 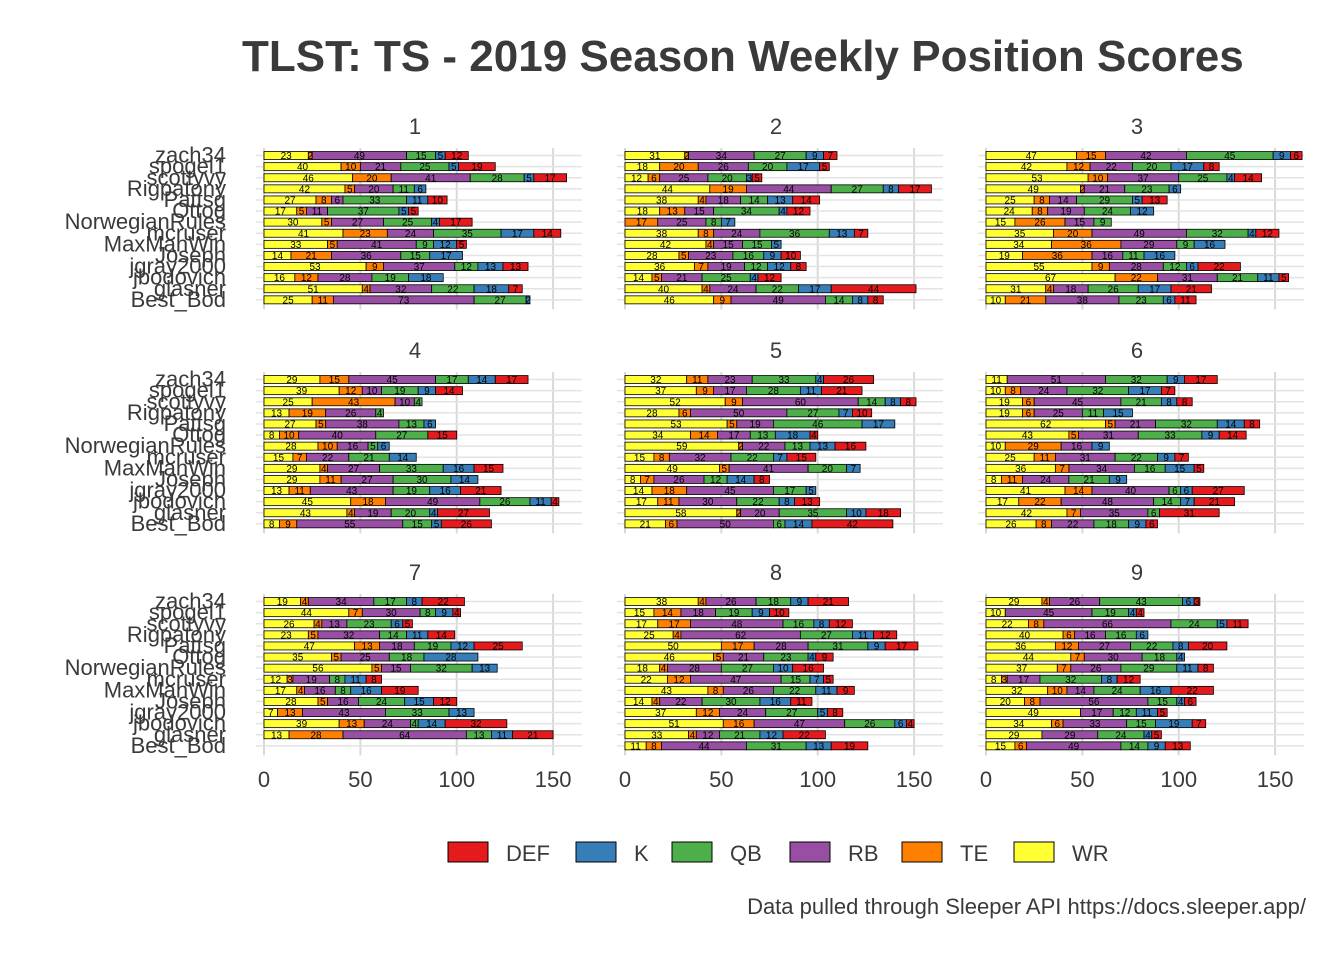 What do you see at coordinates (187, 166) in the screenshot?
I see `y-tick-label: spogel1` at bounding box center [187, 166].